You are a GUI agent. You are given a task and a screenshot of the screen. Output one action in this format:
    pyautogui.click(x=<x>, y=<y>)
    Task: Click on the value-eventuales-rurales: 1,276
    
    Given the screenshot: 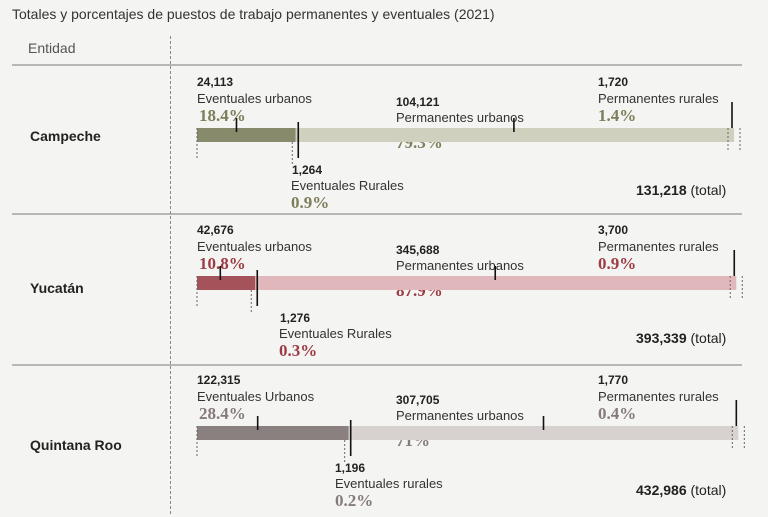 What is the action you would take?
    pyautogui.click(x=295, y=318)
    